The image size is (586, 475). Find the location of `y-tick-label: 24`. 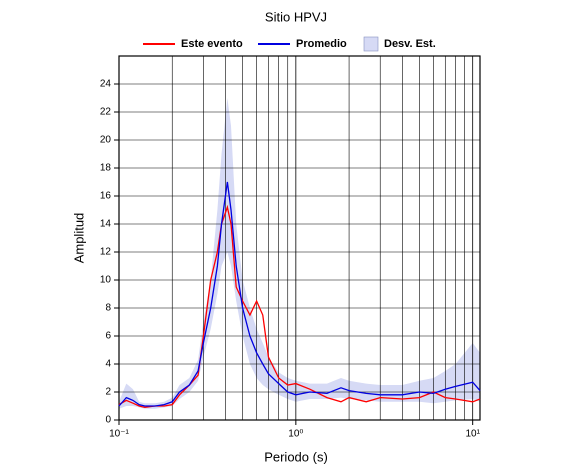

y-tick-label: 24 is located at coordinates (106, 84).